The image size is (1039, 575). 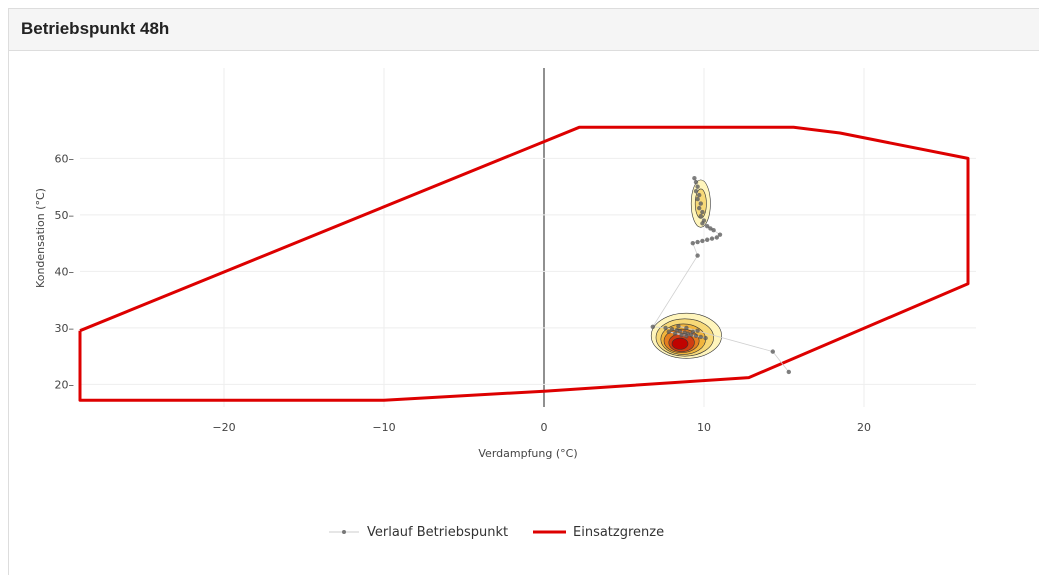 What do you see at coordinates (524, 30) in the screenshot?
I see `panel-header: Betriebspunkt 48h` at bounding box center [524, 30].